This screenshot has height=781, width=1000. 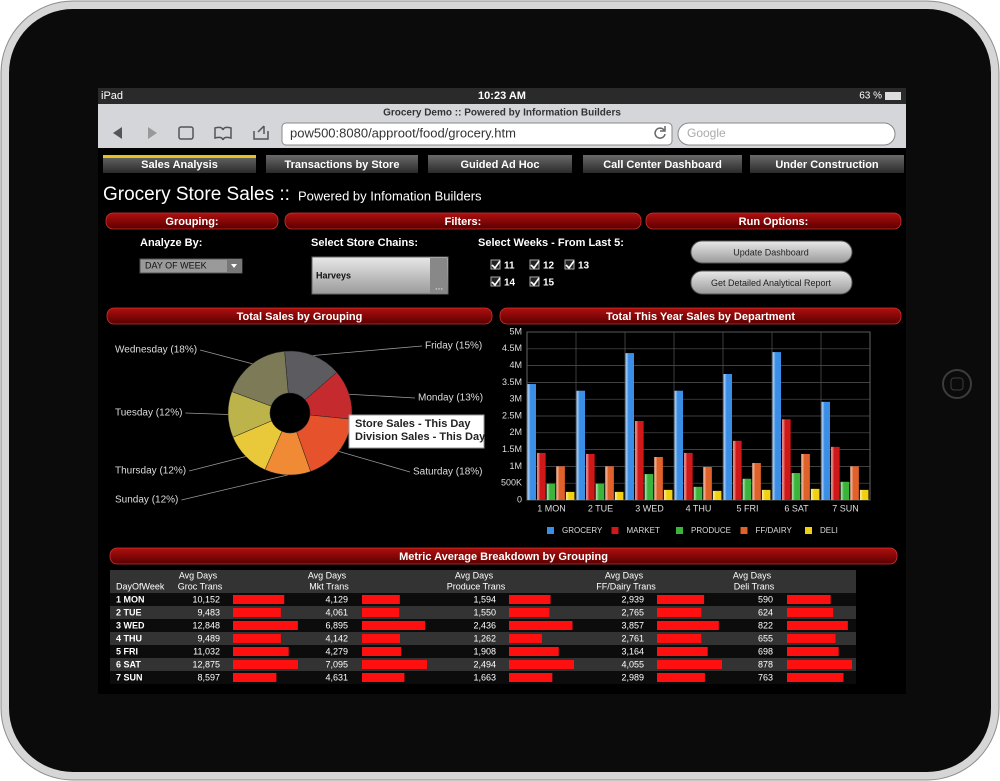 I want to click on legend-label: GROCERY, so click(x=582, y=530).